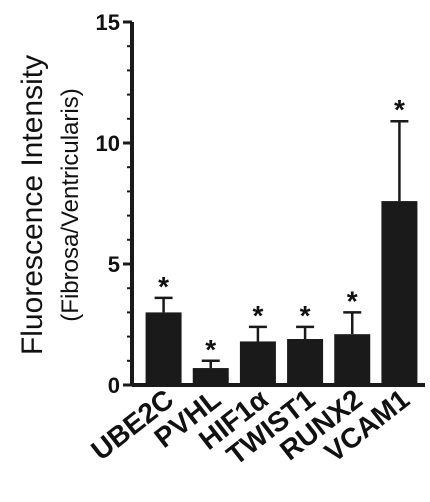 The height and width of the screenshot is (502, 430). I want to click on y-tick-label: 10, so click(108, 143).